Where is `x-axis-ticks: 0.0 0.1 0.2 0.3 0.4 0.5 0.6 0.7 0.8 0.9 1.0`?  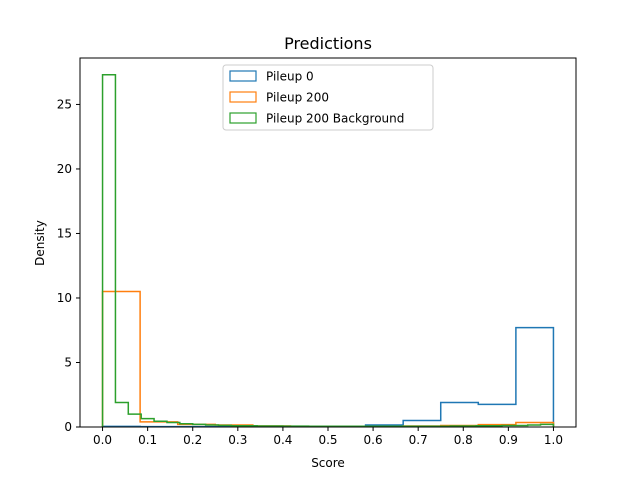 x-axis-ticks: 0.0 0.1 0.2 0.3 0.4 0.5 0.6 0.7 0.8 0.9 1.0 is located at coordinates (328, 437).